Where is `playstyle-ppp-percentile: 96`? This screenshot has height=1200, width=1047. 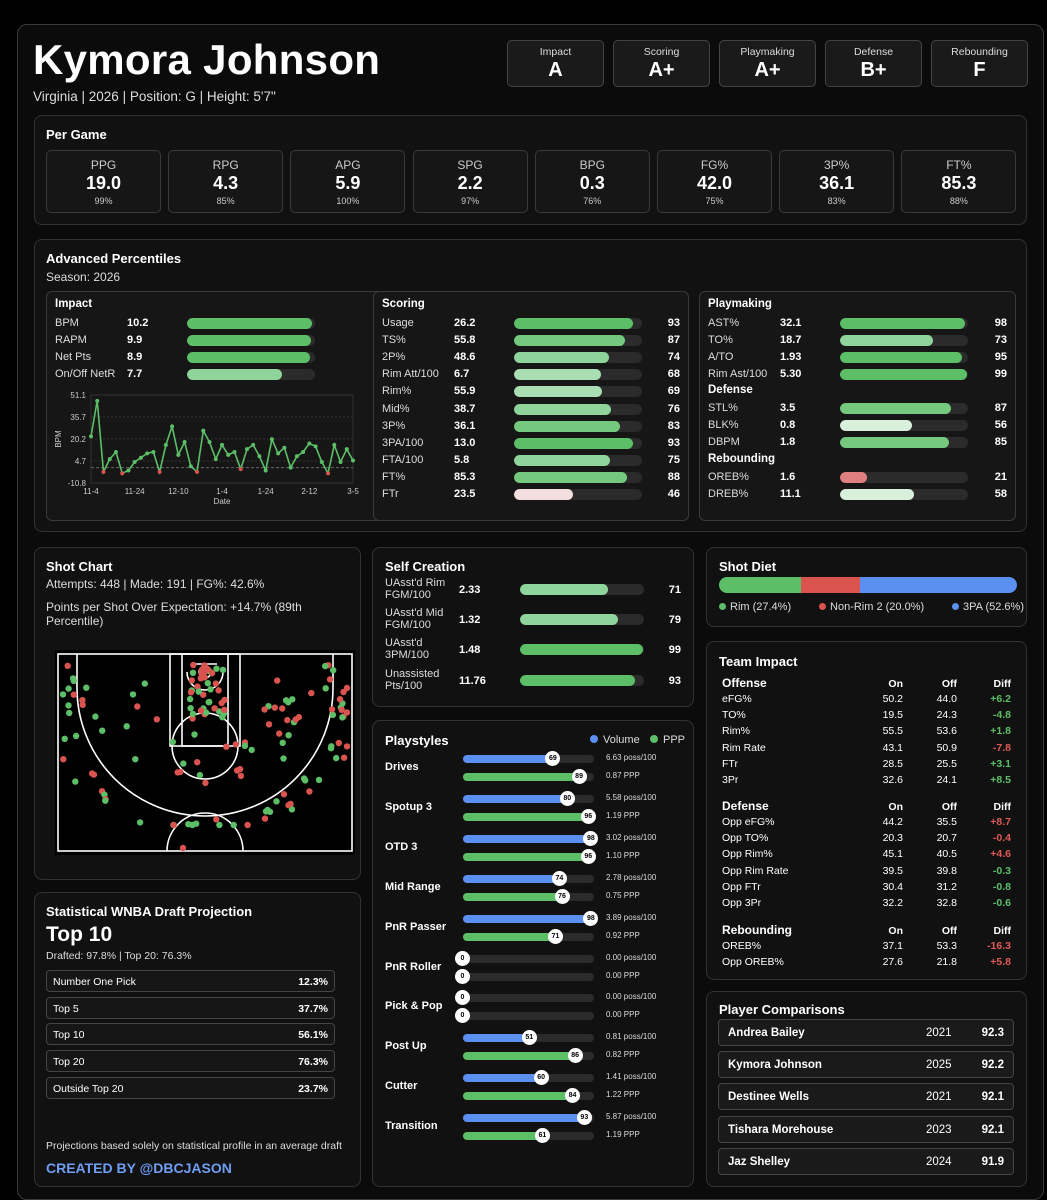 playstyle-ppp-percentile: 96 is located at coordinates (588, 816).